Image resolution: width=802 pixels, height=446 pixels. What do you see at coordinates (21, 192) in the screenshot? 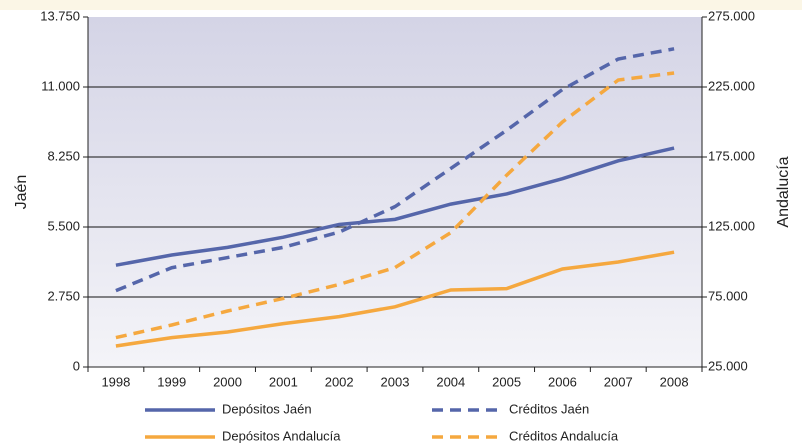
I see `y-axis-label: Jaén` at bounding box center [21, 192].